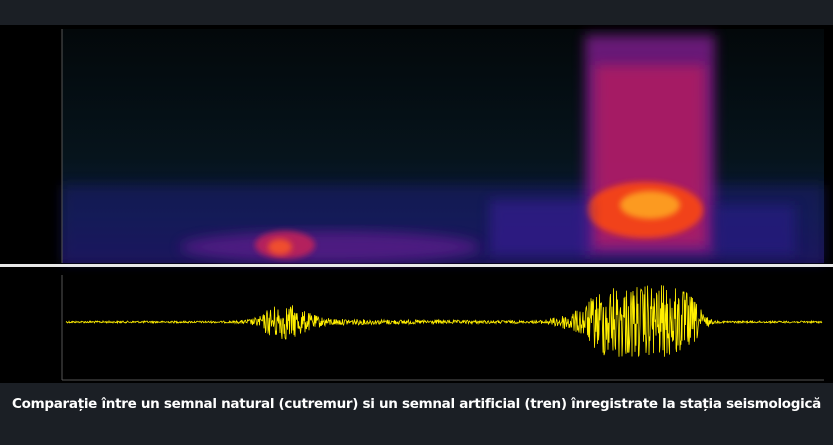 The image size is (833, 445). I want to click on train-peak, so click(650, 205).